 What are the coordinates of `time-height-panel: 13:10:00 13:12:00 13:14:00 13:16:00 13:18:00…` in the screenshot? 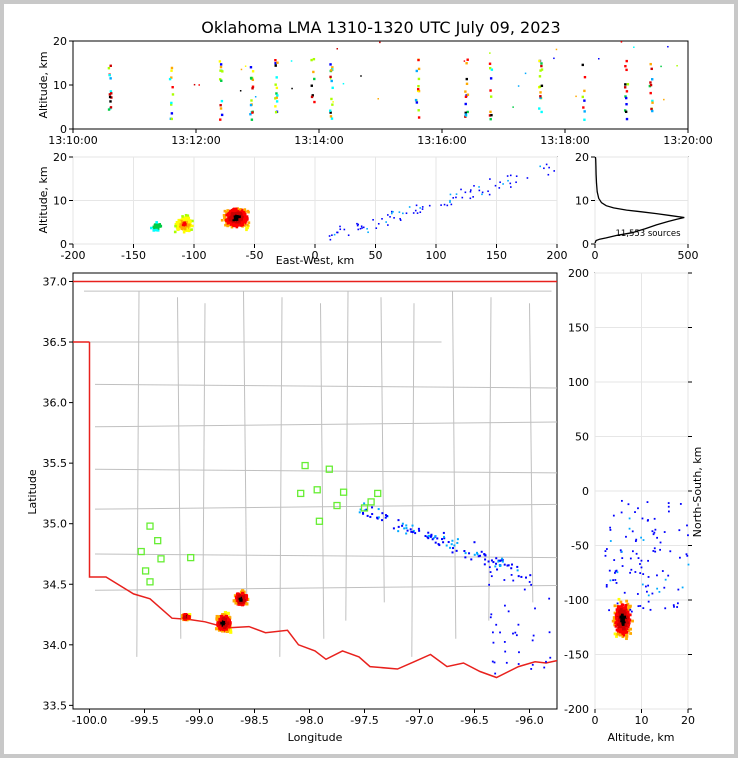 It's located at (375, 91).